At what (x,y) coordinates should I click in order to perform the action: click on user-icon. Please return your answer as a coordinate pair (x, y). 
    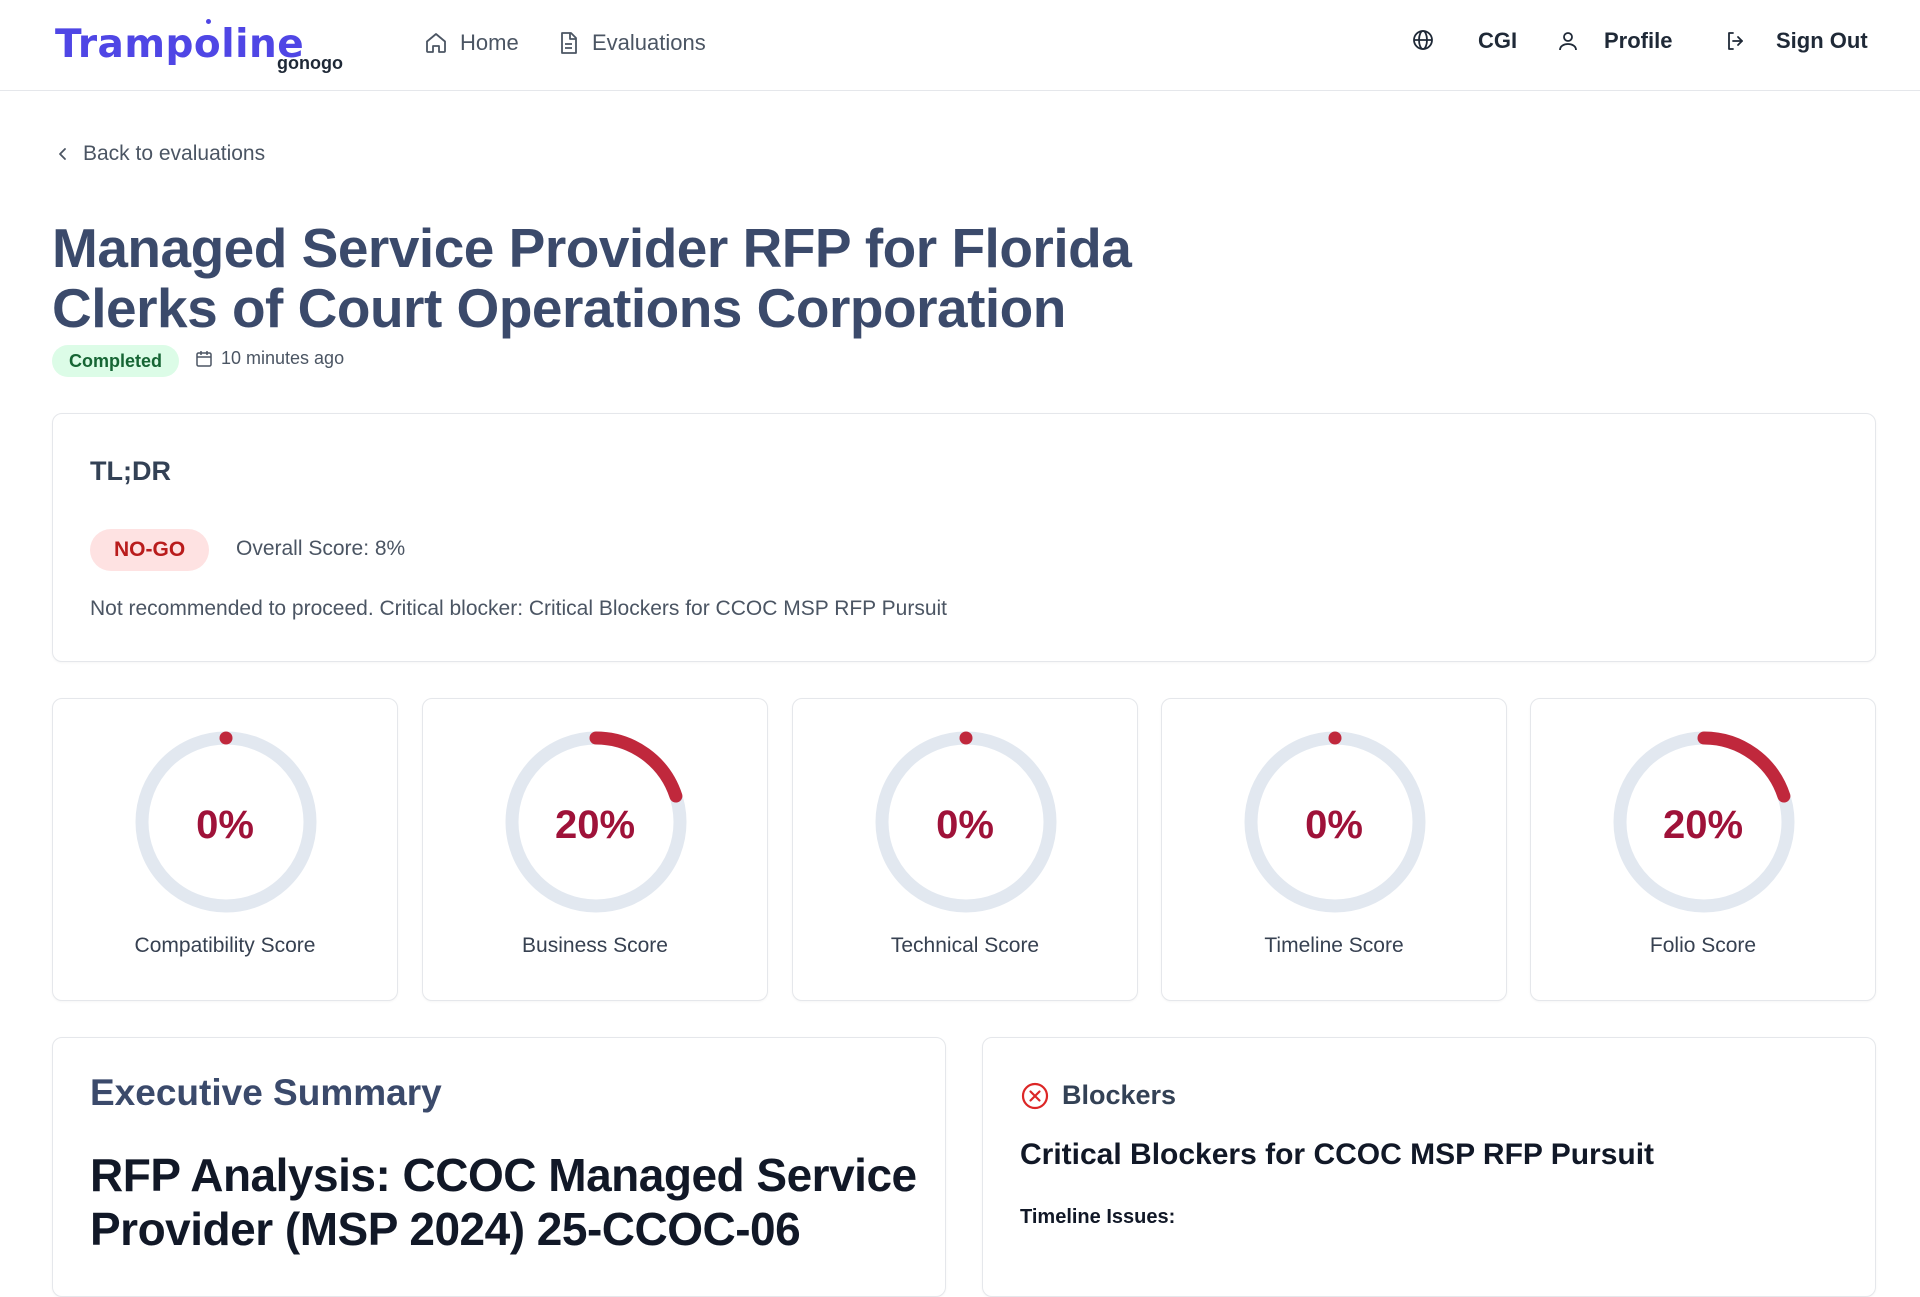
    Looking at the image, I should click on (1568, 41).